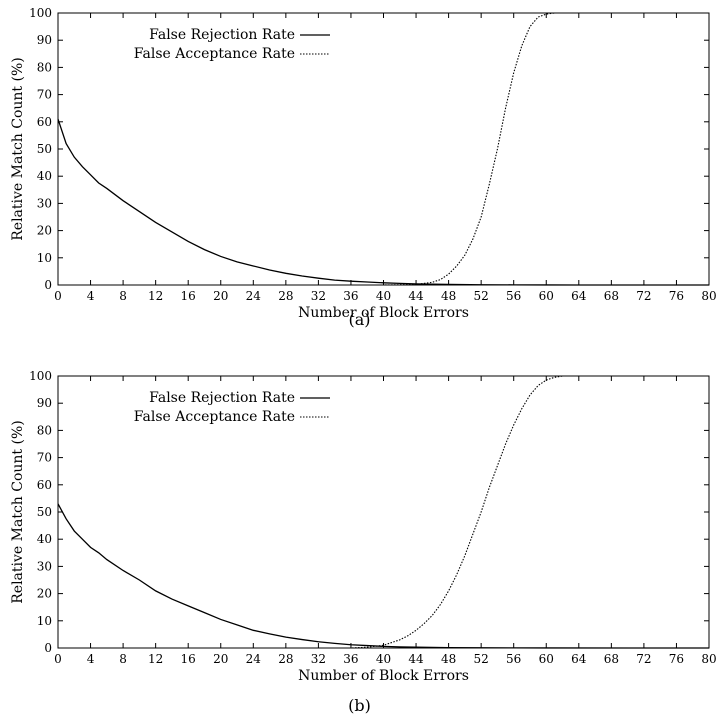 This screenshot has width=719, height=721. What do you see at coordinates (359, 319) in the screenshot?
I see `chart-caption-a: (a)` at bounding box center [359, 319].